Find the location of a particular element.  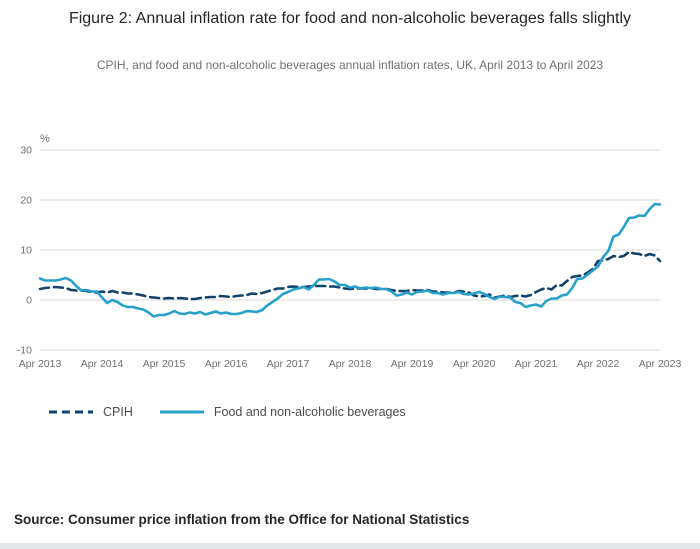

bottom-divider is located at coordinates (350, 546).